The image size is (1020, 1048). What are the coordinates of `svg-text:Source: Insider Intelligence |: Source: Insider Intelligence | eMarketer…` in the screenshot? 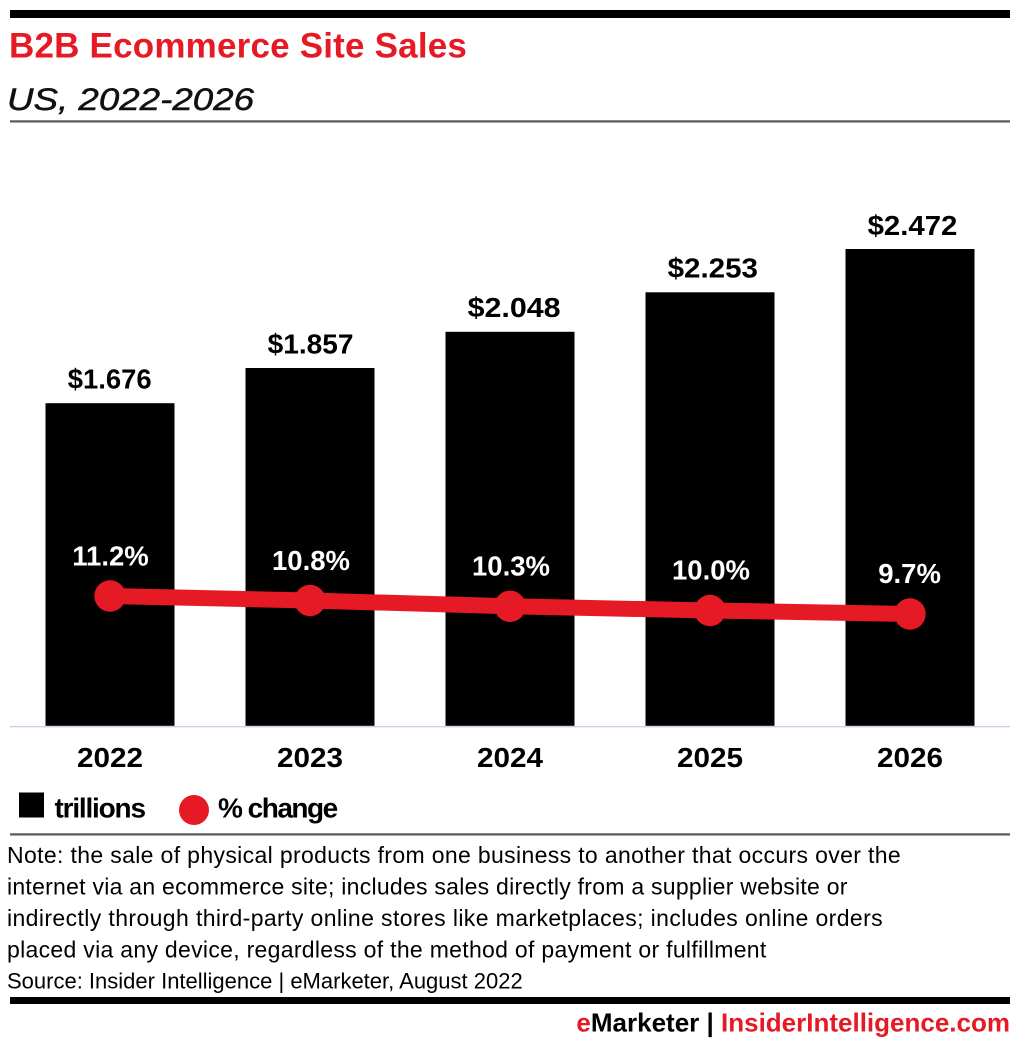 It's located at (265, 981).